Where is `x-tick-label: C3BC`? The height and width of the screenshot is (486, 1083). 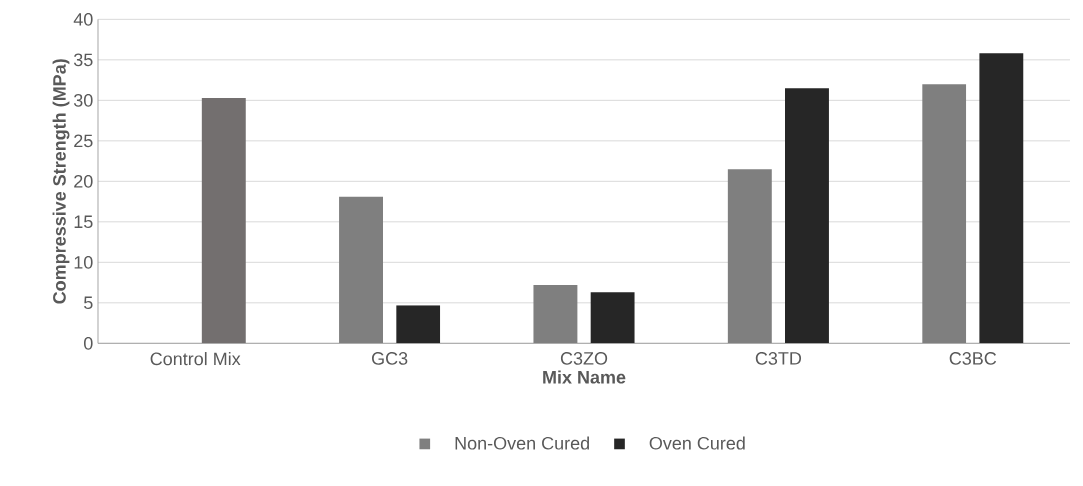
x-tick-label: C3BC is located at coordinates (973, 358).